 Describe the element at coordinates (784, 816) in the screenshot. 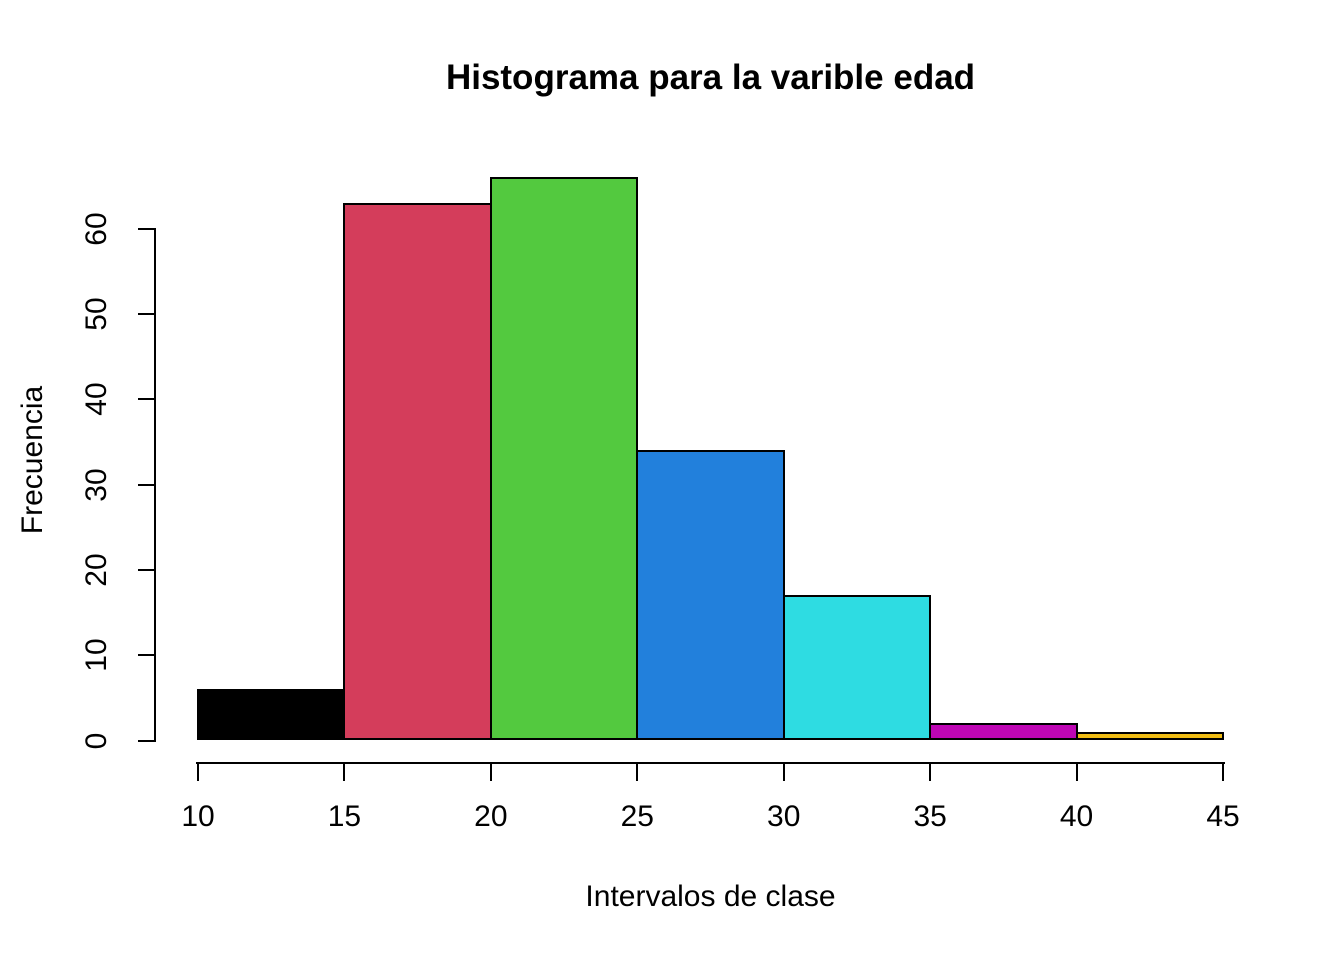

I see `x-tick-label: 30` at that location.